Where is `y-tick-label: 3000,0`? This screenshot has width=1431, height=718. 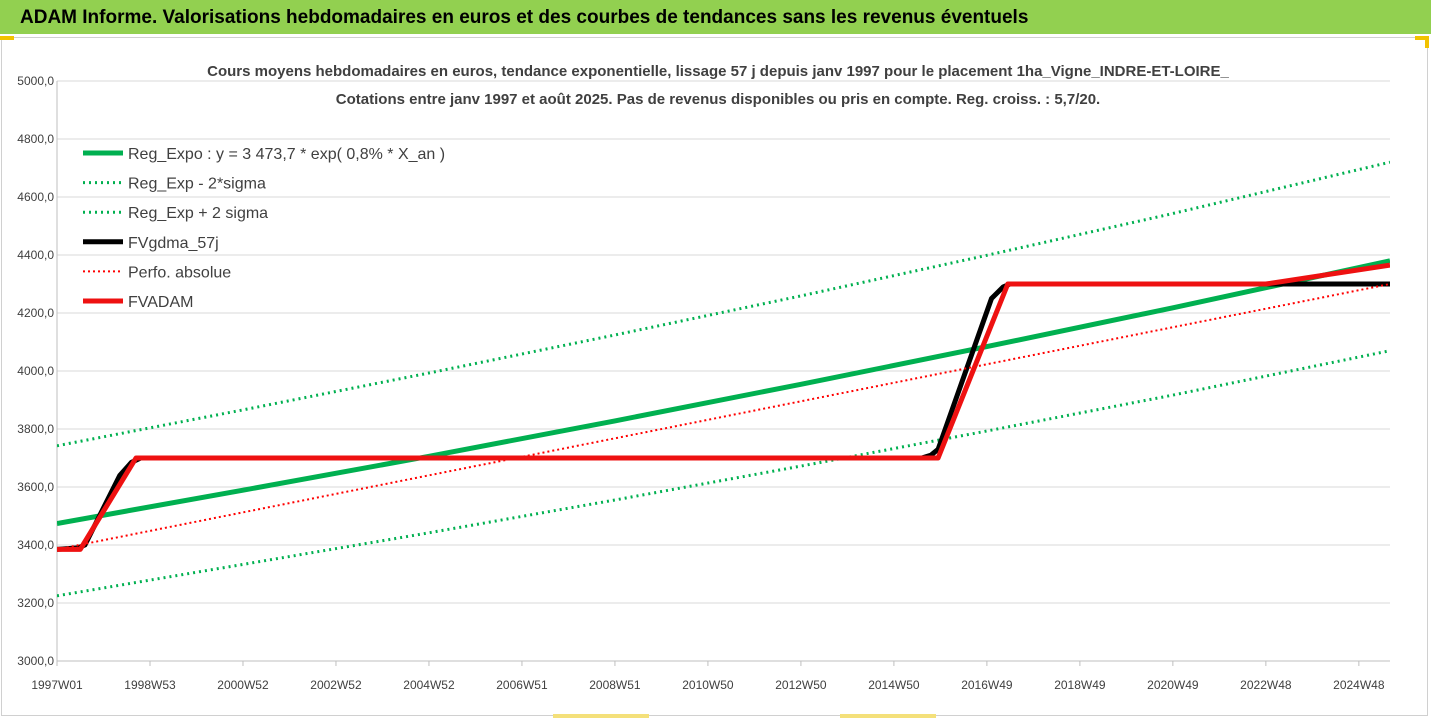 y-tick-label: 3000,0 is located at coordinates (35, 661).